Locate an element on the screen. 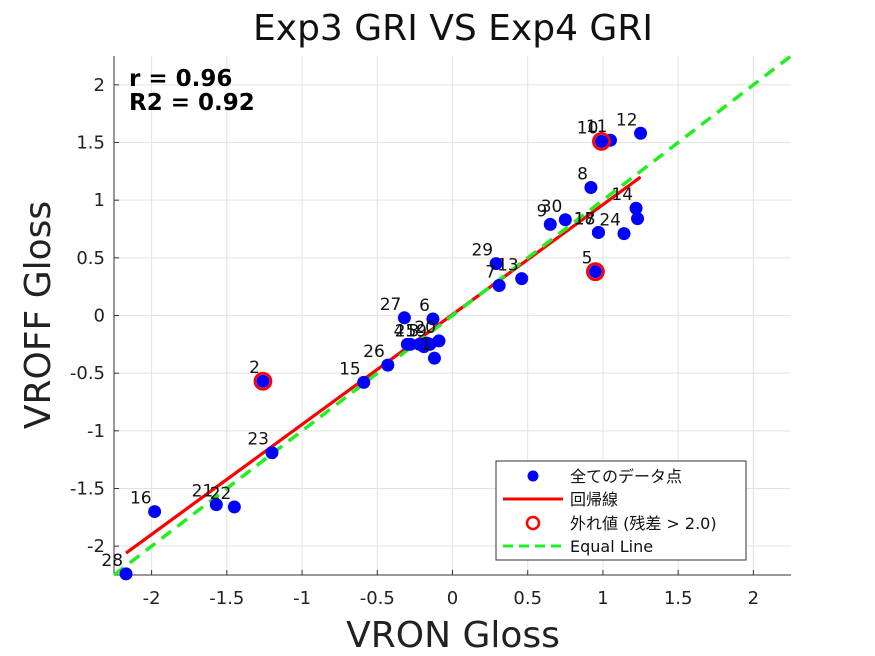  legend-label-outliers: 外れ値 (残差 > 2.0) is located at coordinates (643, 523).